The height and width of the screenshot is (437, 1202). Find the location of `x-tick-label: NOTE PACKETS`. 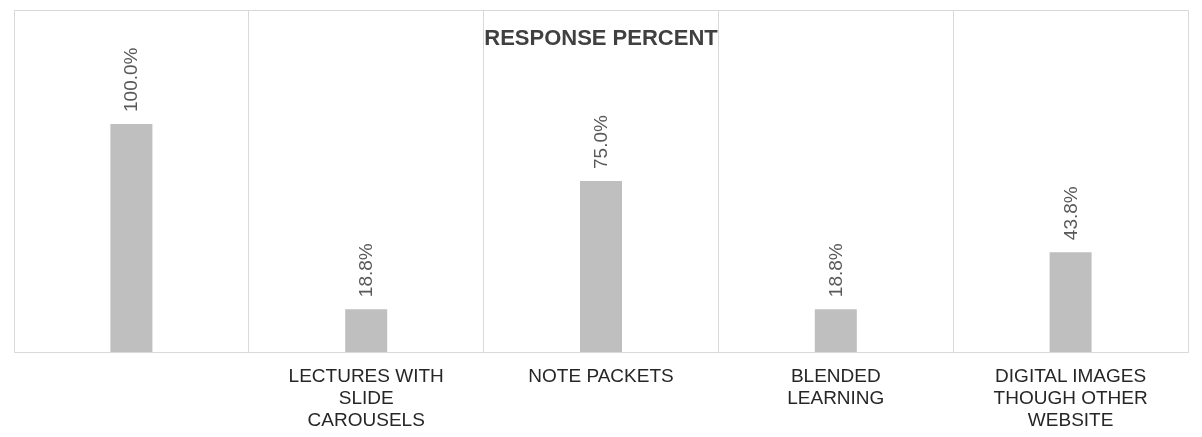

x-tick-label: NOTE PACKETS is located at coordinates (601, 375).